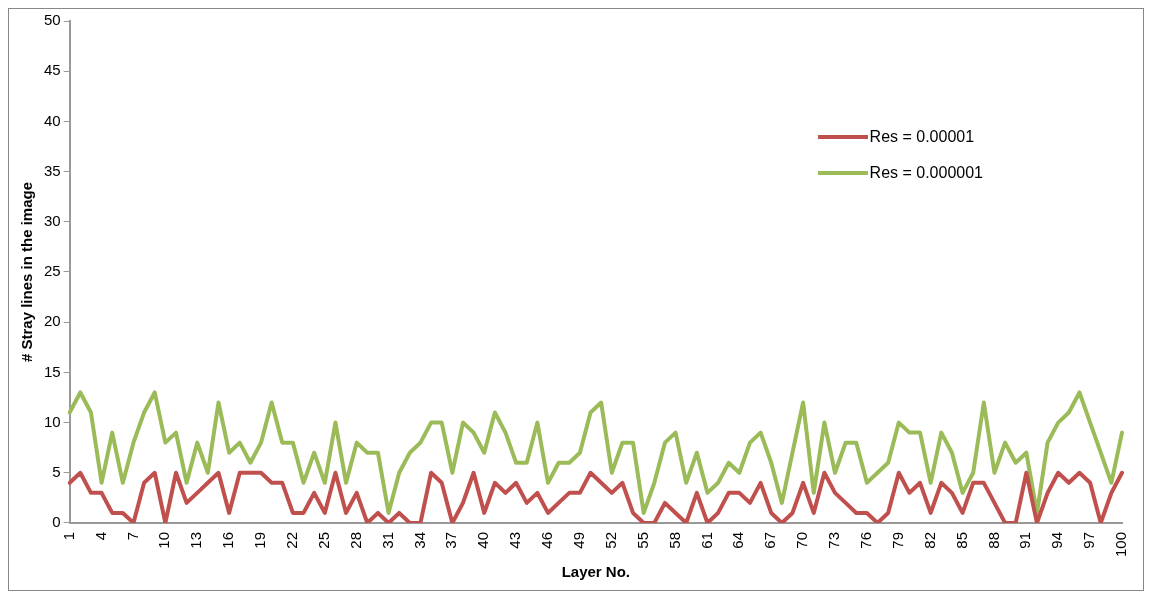 The width and height of the screenshot is (1152, 599). Describe the element at coordinates (100, 536) in the screenshot. I see `x-tick-label: 4` at that location.